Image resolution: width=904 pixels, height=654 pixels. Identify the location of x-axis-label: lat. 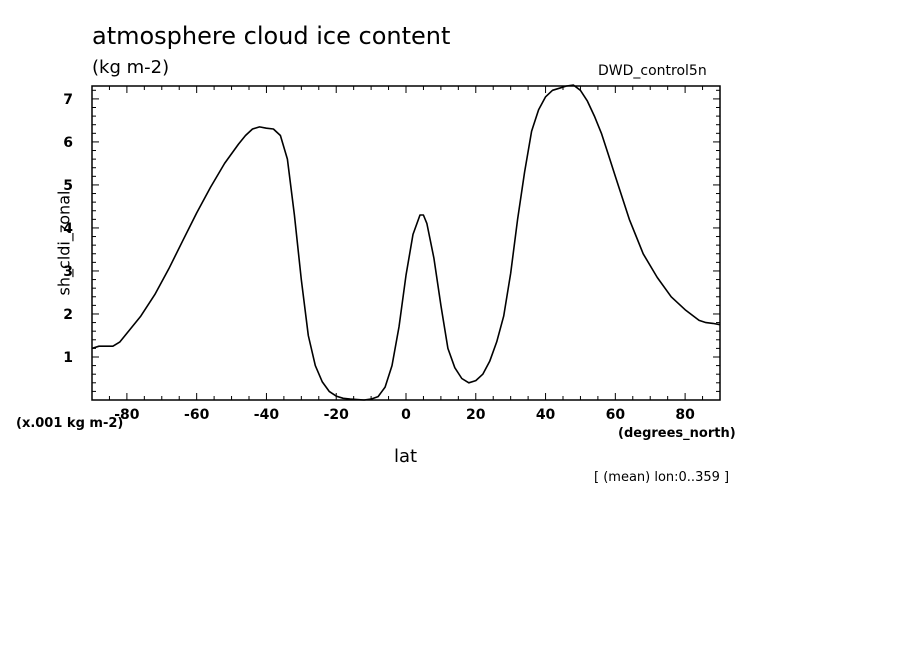
(406, 456).